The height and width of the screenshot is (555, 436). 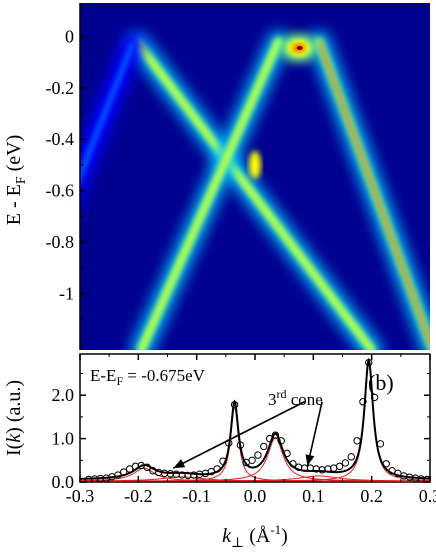 What do you see at coordinates (283, 106) in the screenshot?
I see `intensity-hotspots` at bounding box center [283, 106].